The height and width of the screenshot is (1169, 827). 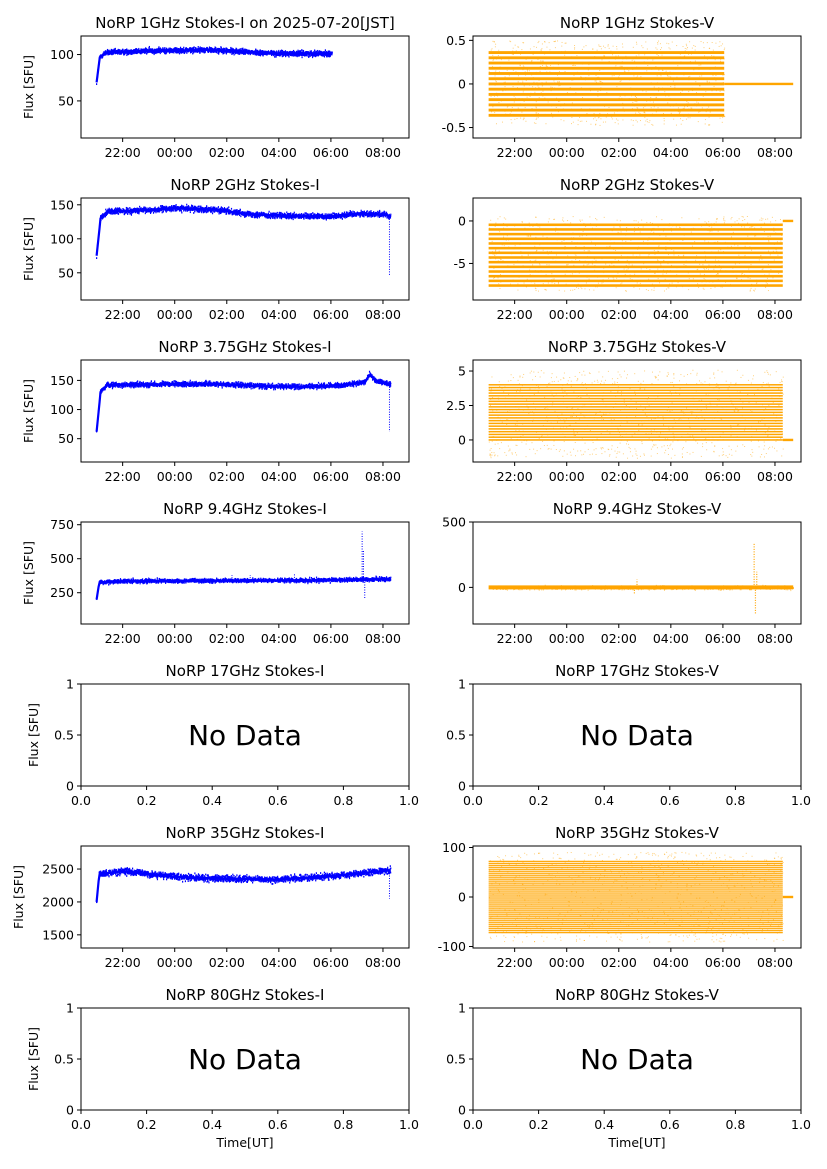 What do you see at coordinates (245, 87) in the screenshot?
I see `axes-frame` at bounding box center [245, 87].